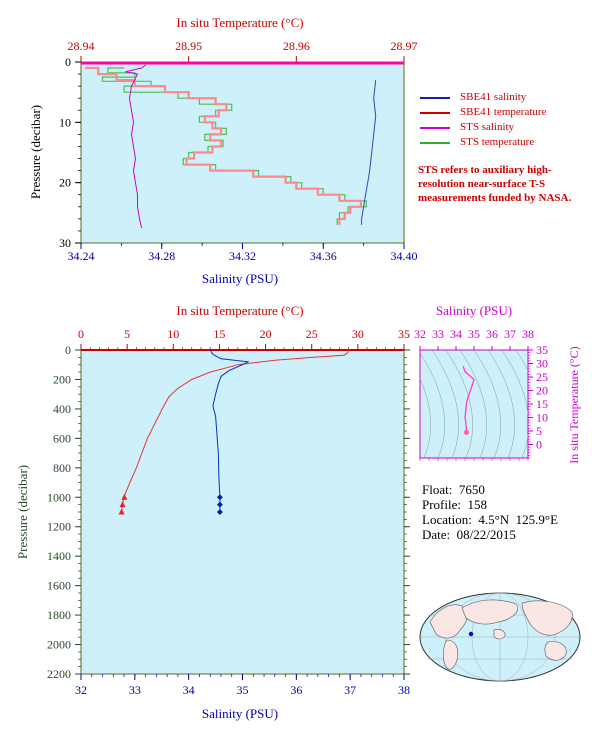 This screenshot has width=601, height=736. What do you see at coordinates (323, 256) in the screenshot?
I see `top-salinity-tick-label: 34.36` at bounding box center [323, 256].